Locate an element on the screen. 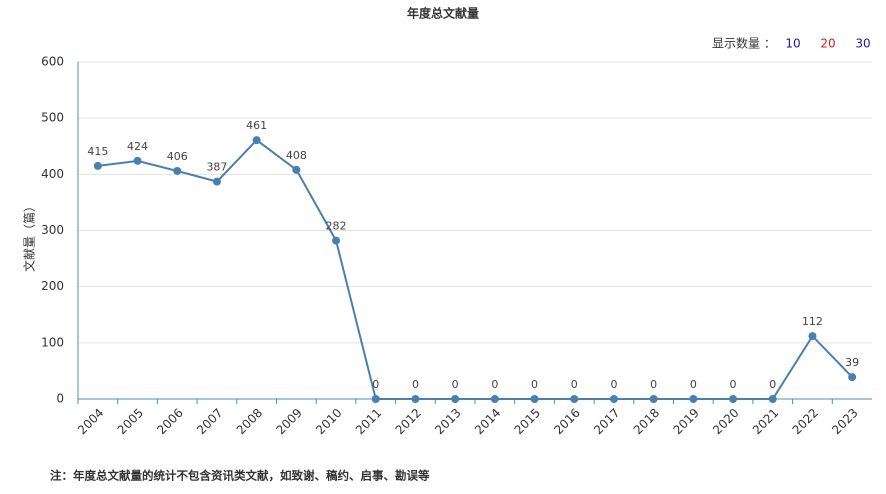 The image size is (886, 494). data-label: 282 is located at coordinates (336, 226).